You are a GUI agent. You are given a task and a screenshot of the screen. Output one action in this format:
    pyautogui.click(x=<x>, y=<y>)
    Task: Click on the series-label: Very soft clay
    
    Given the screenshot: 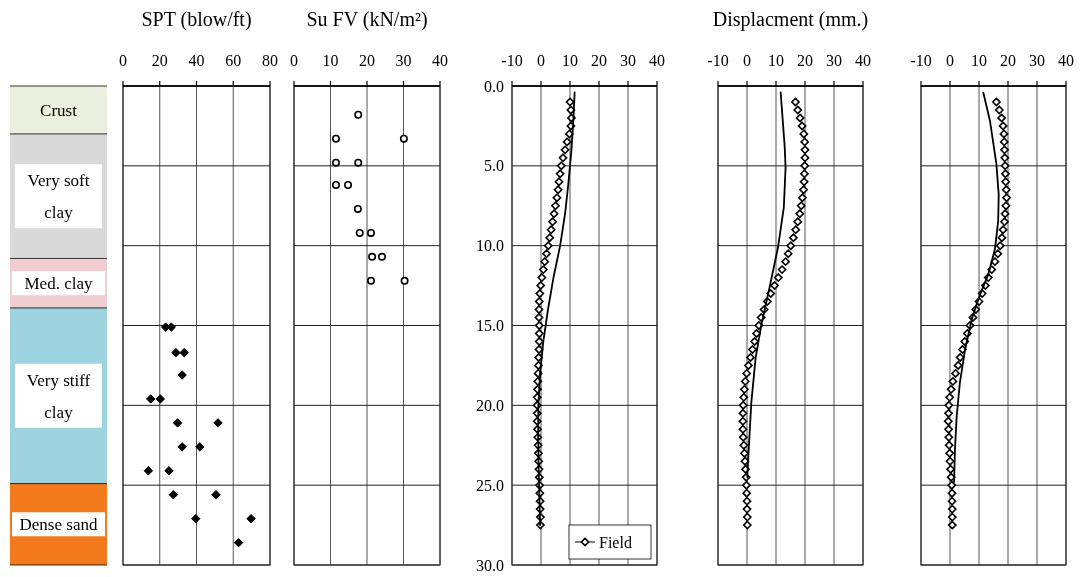 What is the action you would take?
    pyautogui.click(x=58, y=197)
    